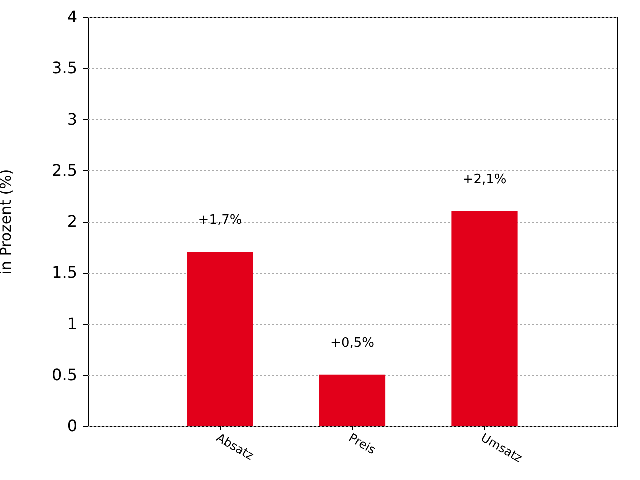 The width and height of the screenshot is (640, 480). What do you see at coordinates (72, 17) in the screenshot?
I see `y-tick-label: 4` at bounding box center [72, 17].